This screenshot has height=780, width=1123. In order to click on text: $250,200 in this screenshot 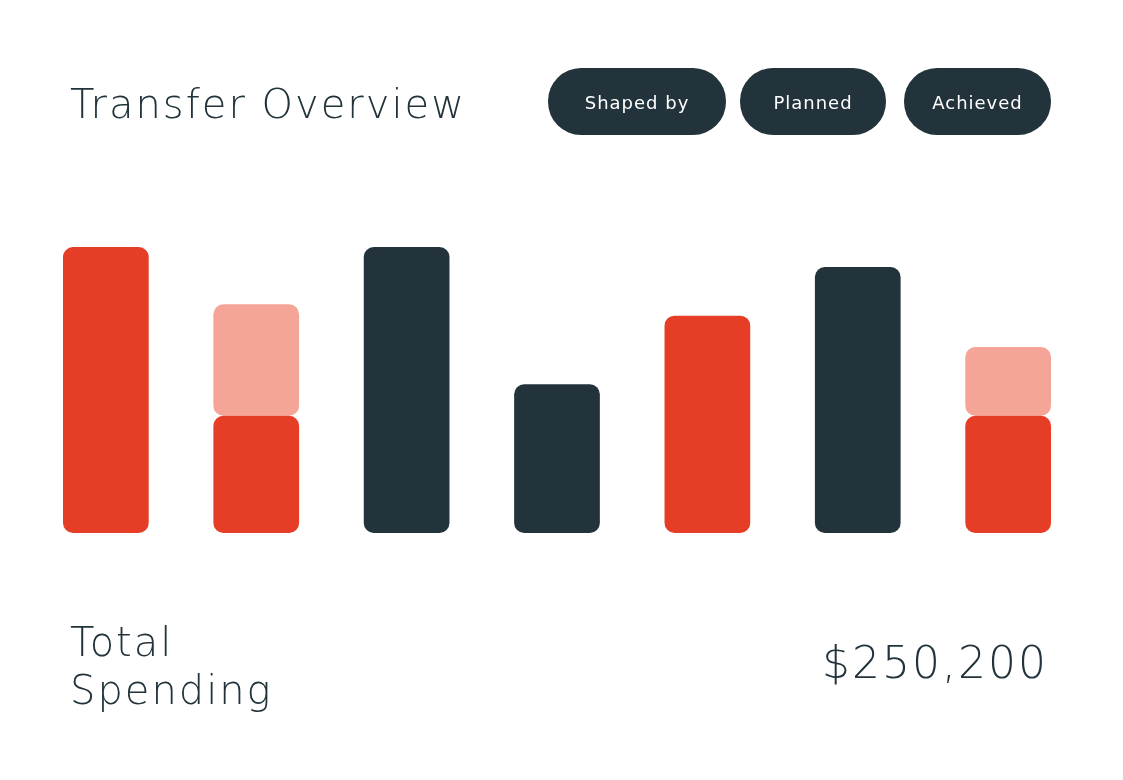, I will do `click(935, 662)`.